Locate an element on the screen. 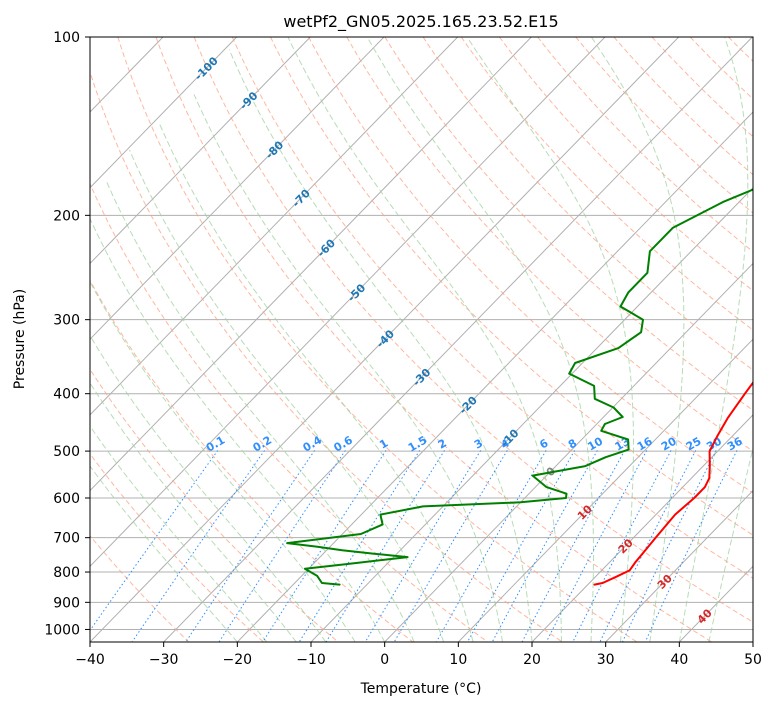 The height and width of the screenshot is (708, 775). x-tick-label: 50 is located at coordinates (753, 660).